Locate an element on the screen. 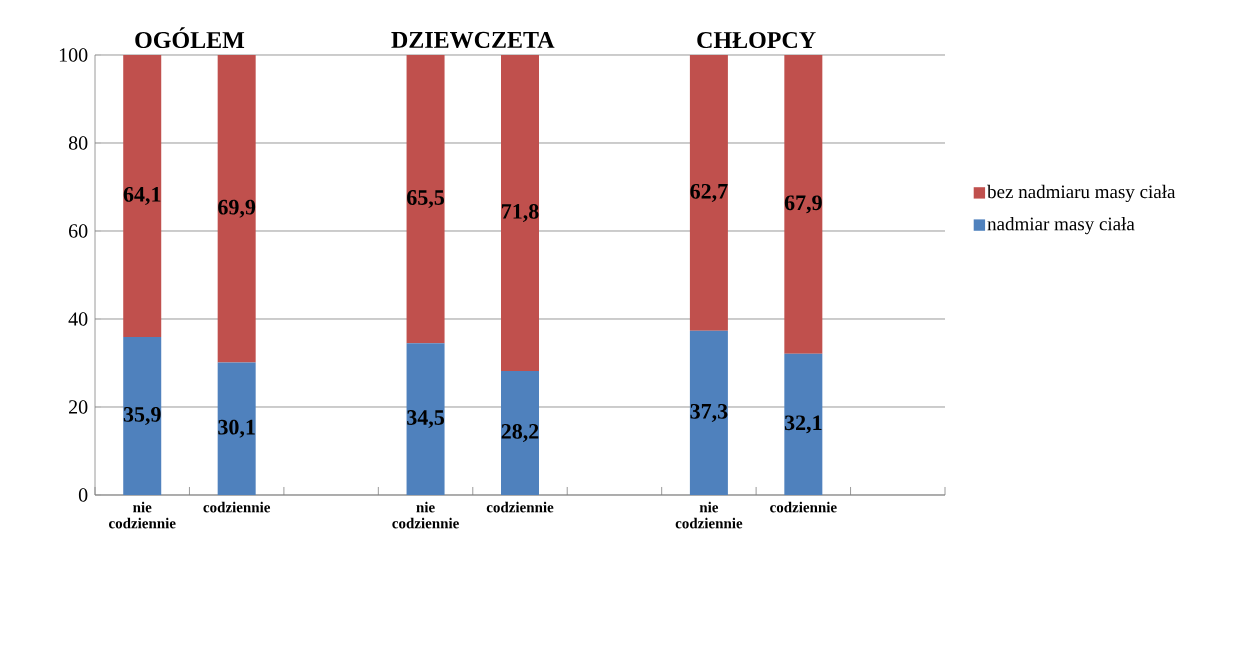  data-label: 62,7 is located at coordinates (709, 192).